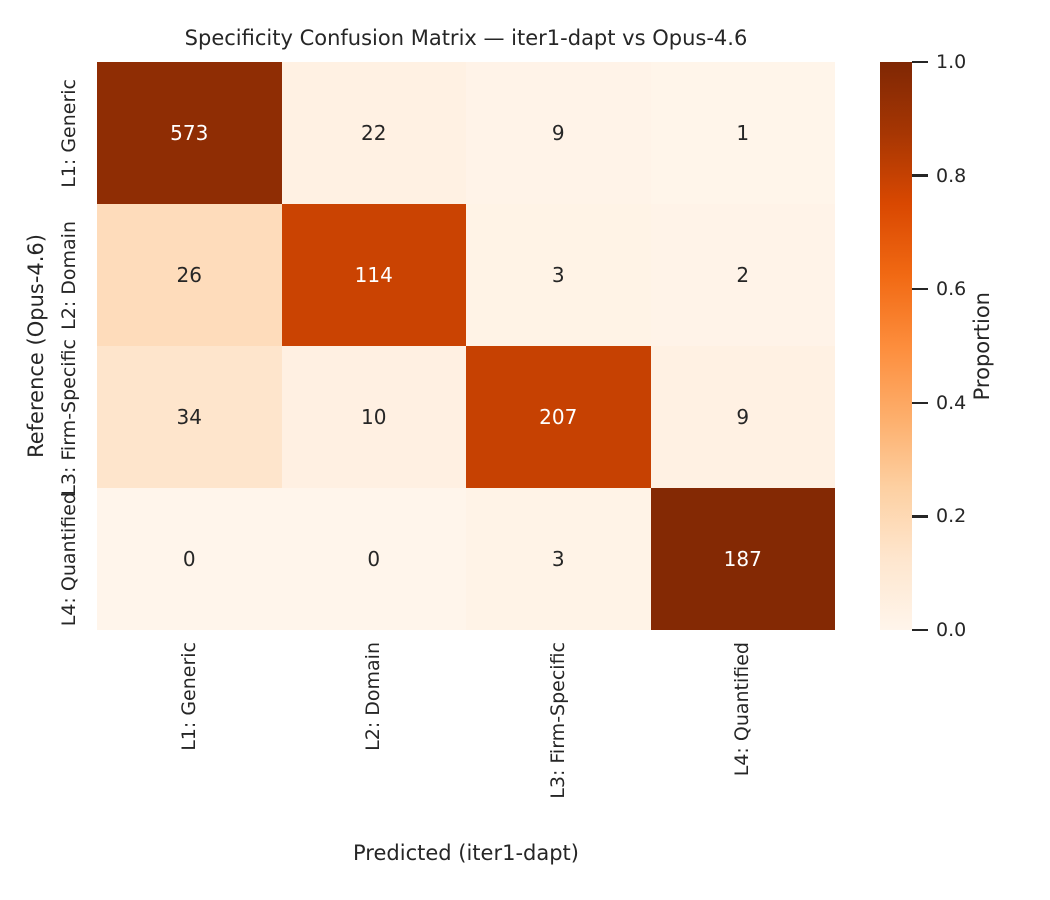  Describe the element at coordinates (951, 62) in the screenshot. I see `colorbar-tick-label-0: 1.0` at that location.